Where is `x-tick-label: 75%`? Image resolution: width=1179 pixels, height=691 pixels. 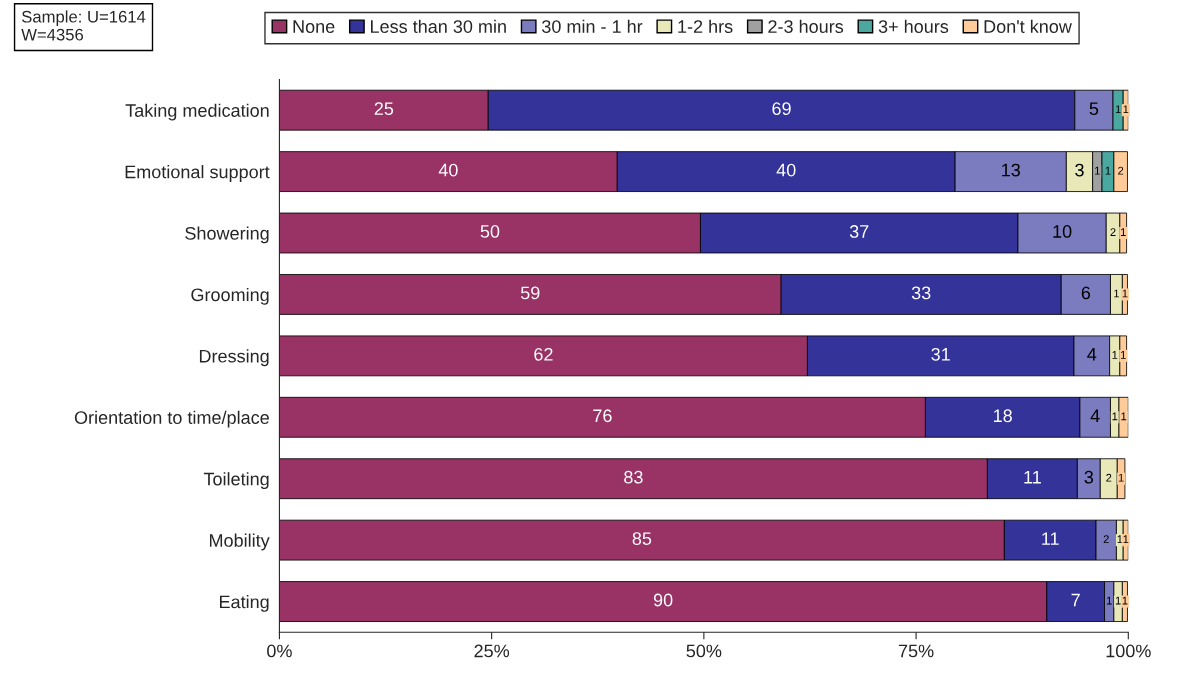
x-tick-label: 75% is located at coordinates (916, 651).